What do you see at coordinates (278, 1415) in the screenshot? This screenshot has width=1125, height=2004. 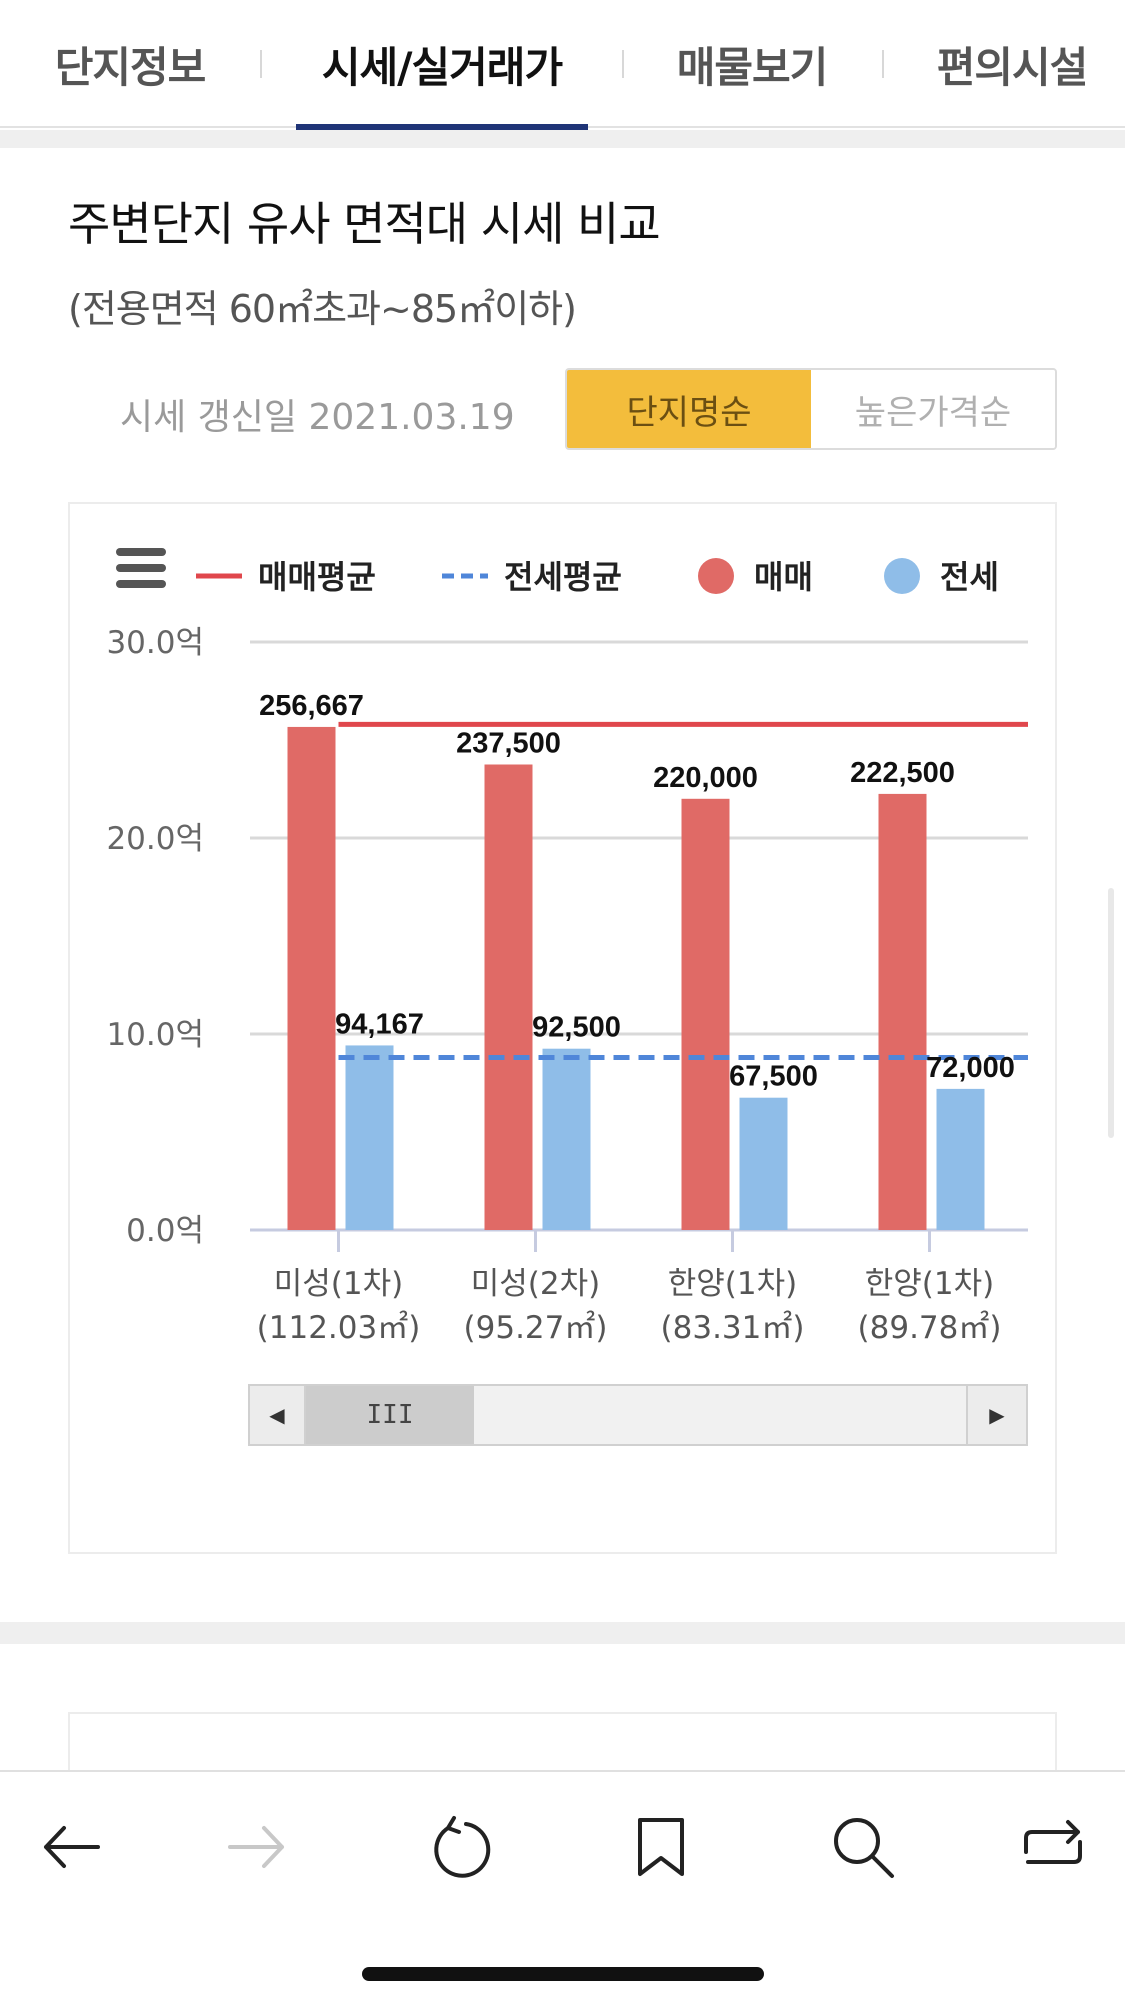 I see `scroll-left-button: ◀` at bounding box center [278, 1415].